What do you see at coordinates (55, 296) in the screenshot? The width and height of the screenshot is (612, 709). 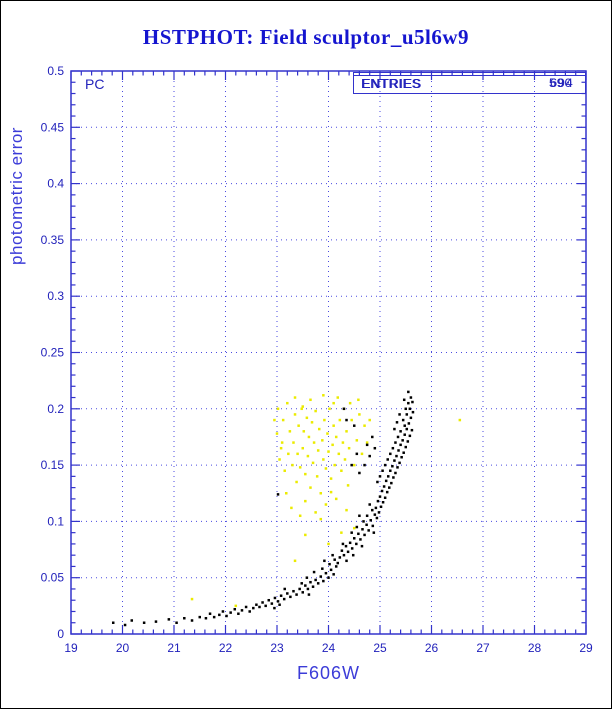 I see `svg-text: 0.3` at bounding box center [55, 296].